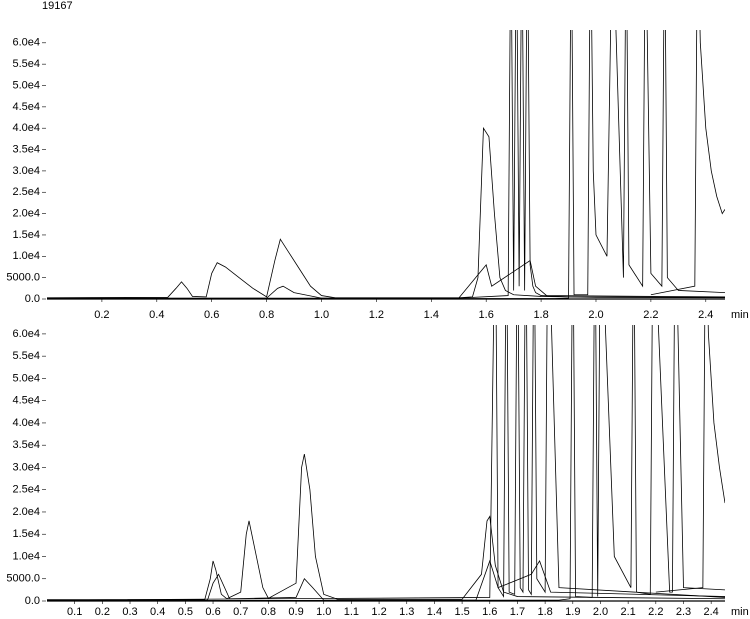 The width and height of the screenshot is (750, 619). Describe the element at coordinates (351, 612) in the screenshot. I see `x-tick-label: 1.1` at that location.